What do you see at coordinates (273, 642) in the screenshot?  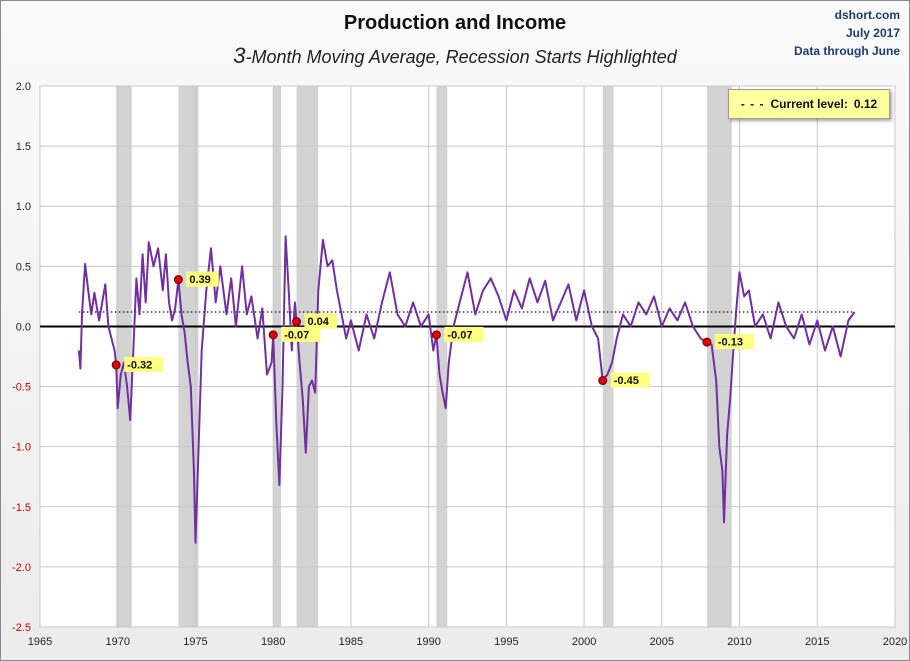 I see `x-tick-label-1980: 1980` at bounding box center [273, 642].